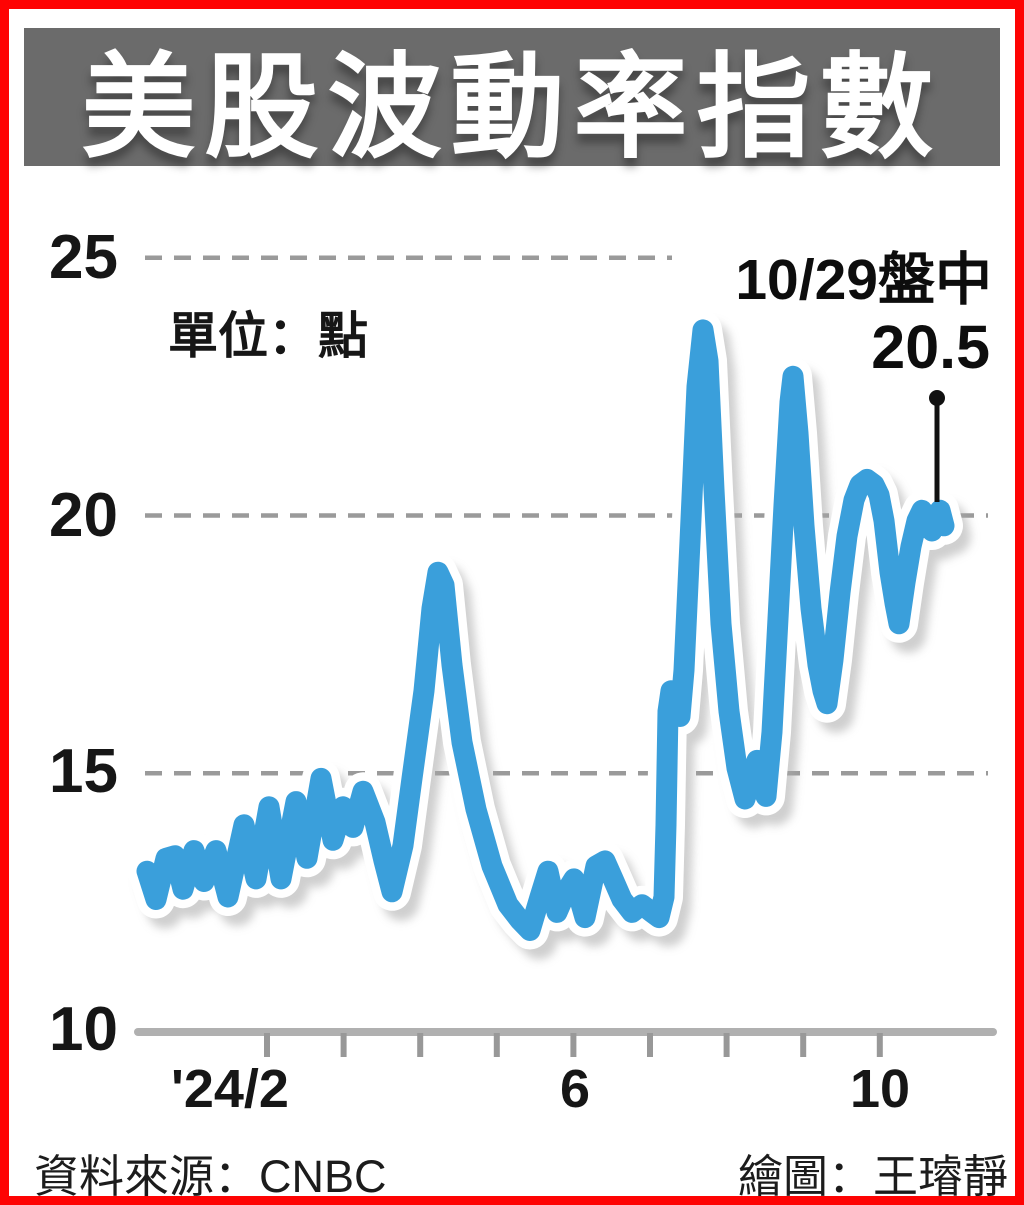 The width and height of the screenshot is (1024, 1205). Describe the element at coordinates (83, 1029) in the screenshot. I see `y-tick-label-10: 10` at that location.